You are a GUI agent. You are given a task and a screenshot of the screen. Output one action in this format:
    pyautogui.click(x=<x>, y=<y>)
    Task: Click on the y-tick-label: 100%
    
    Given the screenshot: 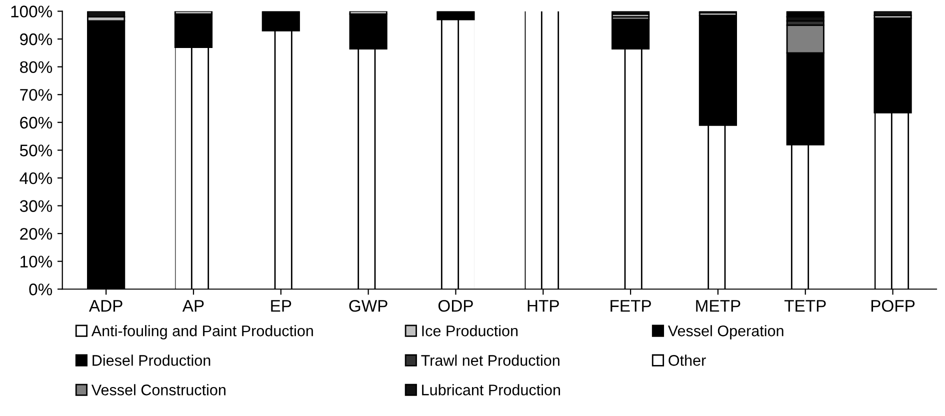 What is the action you would take?
    pyautogui.click(x=31, y=12)
    